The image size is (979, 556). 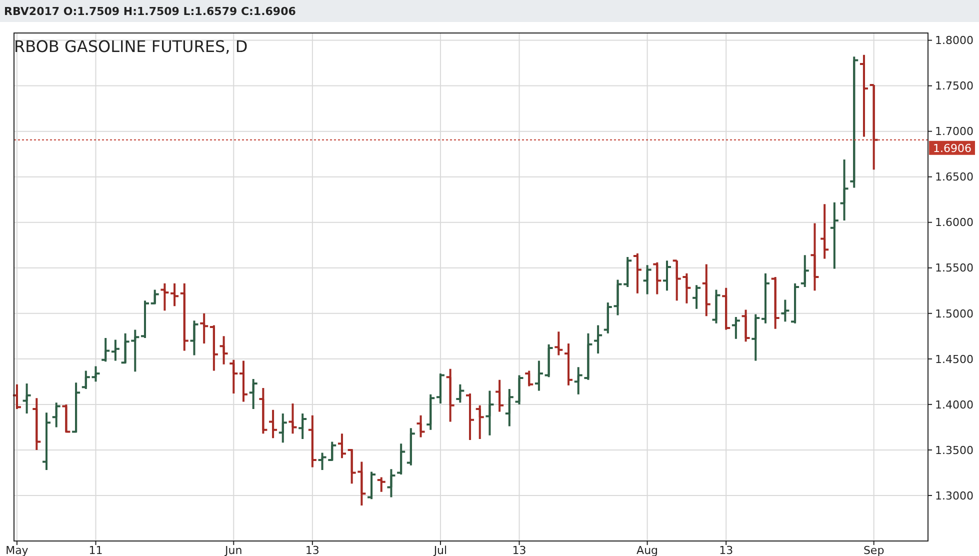 What do you see at coordinates (873, 550) in the screenshot?
I see `x-tick-label: Sep` at bounding box center [873, 550].